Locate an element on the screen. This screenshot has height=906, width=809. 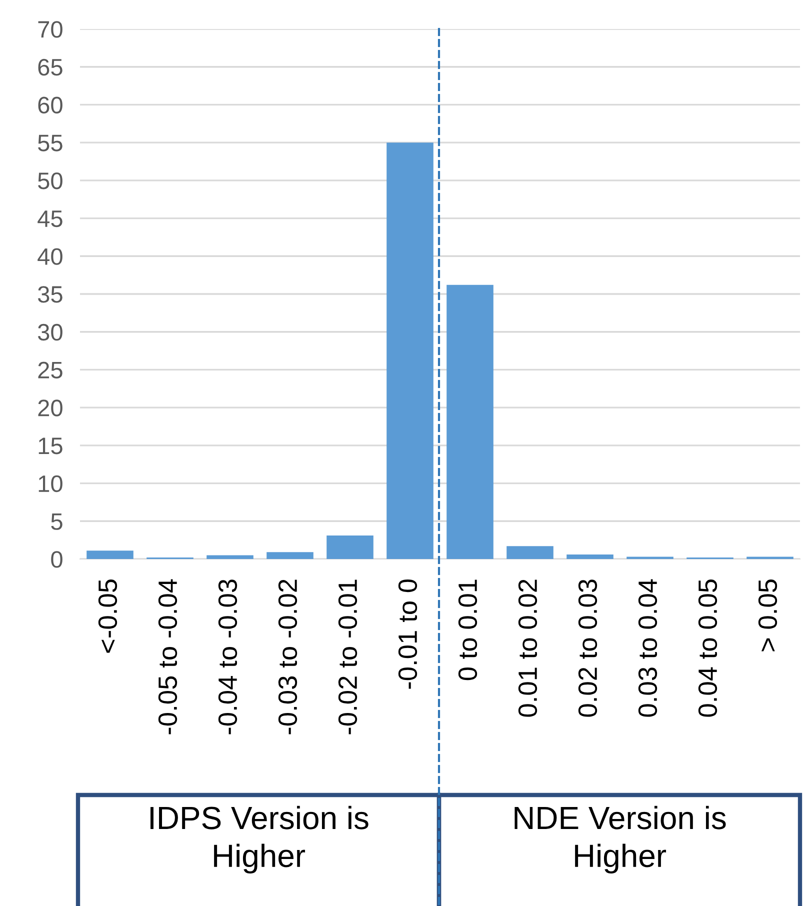
y-tick-label: 40 is located at coordinates (50, 256).